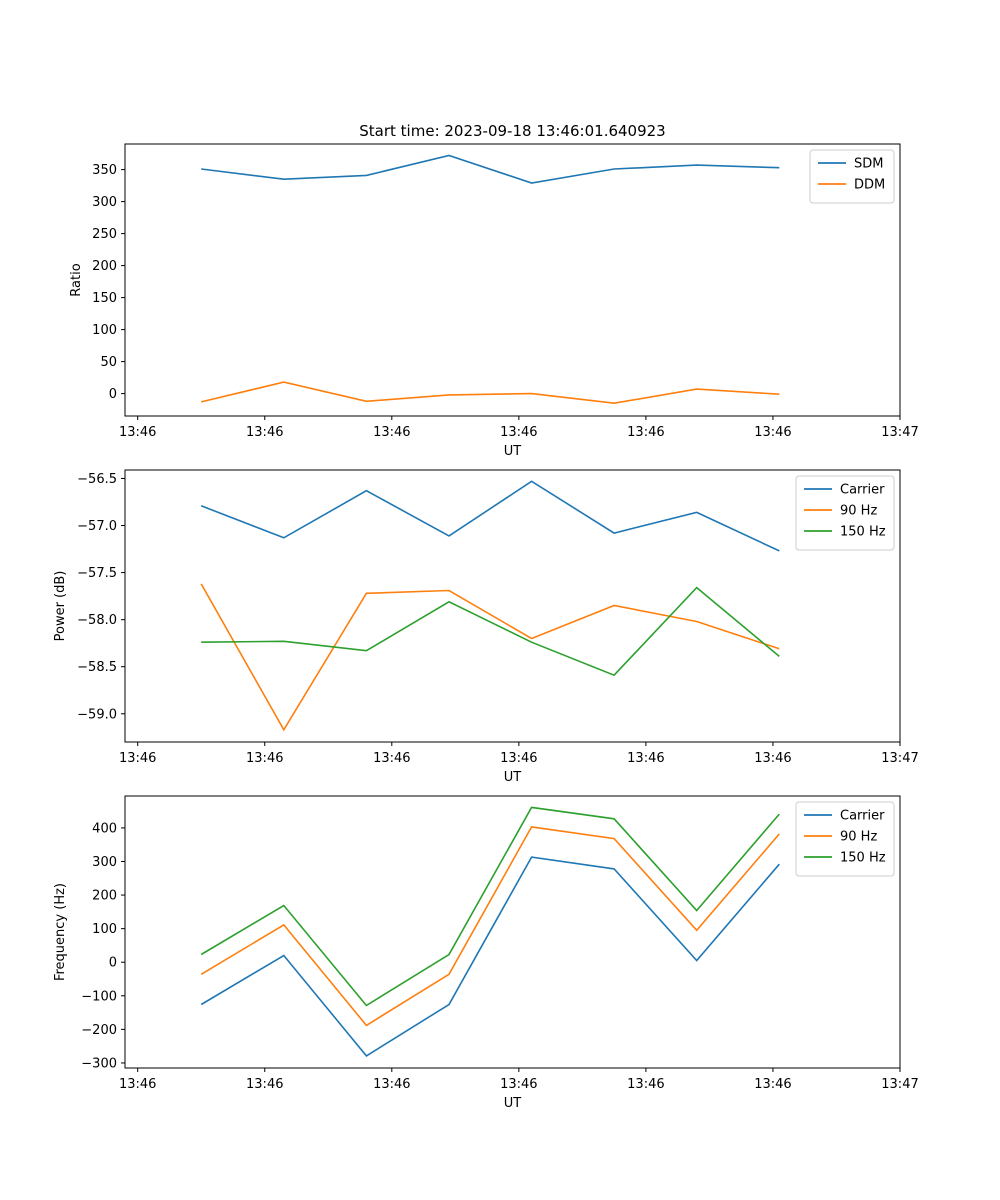  I want to click on frequency-legend-label-carrier: Carrier, so click(862, 816).